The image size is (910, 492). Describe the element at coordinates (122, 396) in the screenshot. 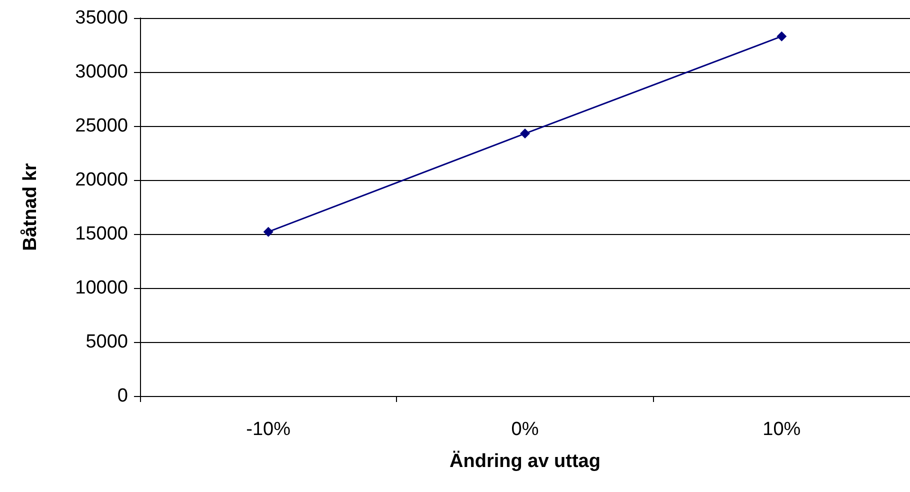

I see `y-tick-label: 0` at that location.